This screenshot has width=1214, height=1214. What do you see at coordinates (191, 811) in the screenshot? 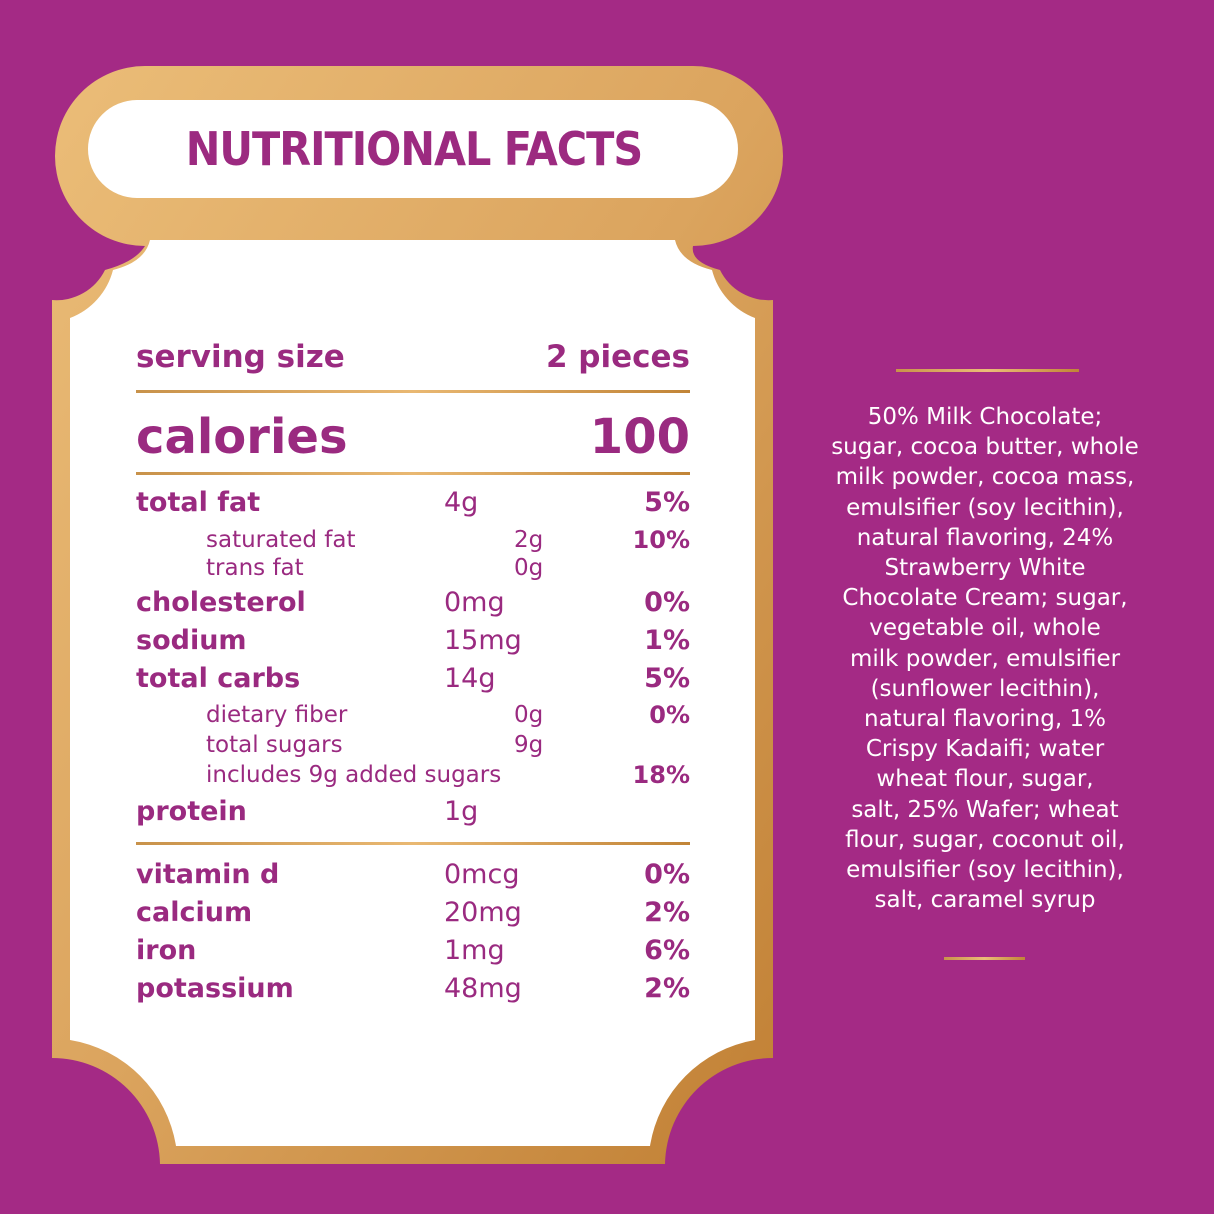
I see `nutrient-label: protein` at bounding box center [191, 811].